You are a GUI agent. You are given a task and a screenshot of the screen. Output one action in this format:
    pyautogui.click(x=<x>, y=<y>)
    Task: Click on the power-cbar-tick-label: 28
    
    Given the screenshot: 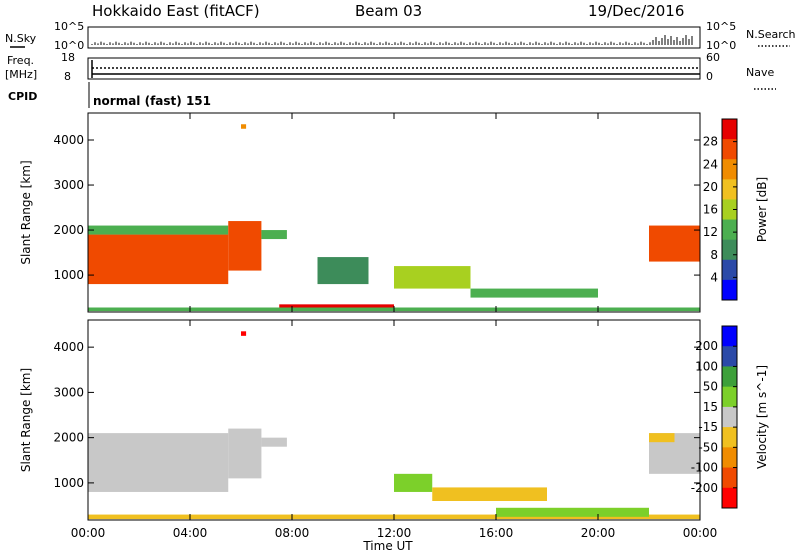 What is the action you would take?
    pyautogui.click(x=710, y=142)
    